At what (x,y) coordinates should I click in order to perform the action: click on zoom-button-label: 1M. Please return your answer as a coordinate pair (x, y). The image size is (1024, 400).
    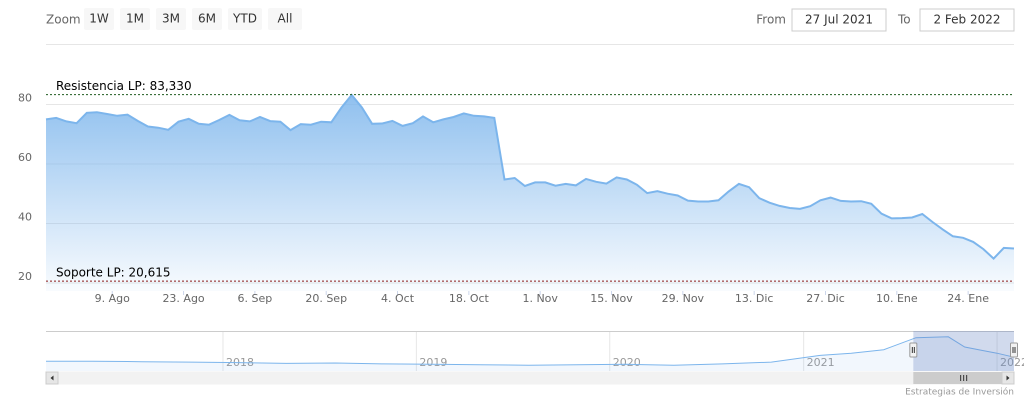
    Looking at the image, I should click on (135, 19).